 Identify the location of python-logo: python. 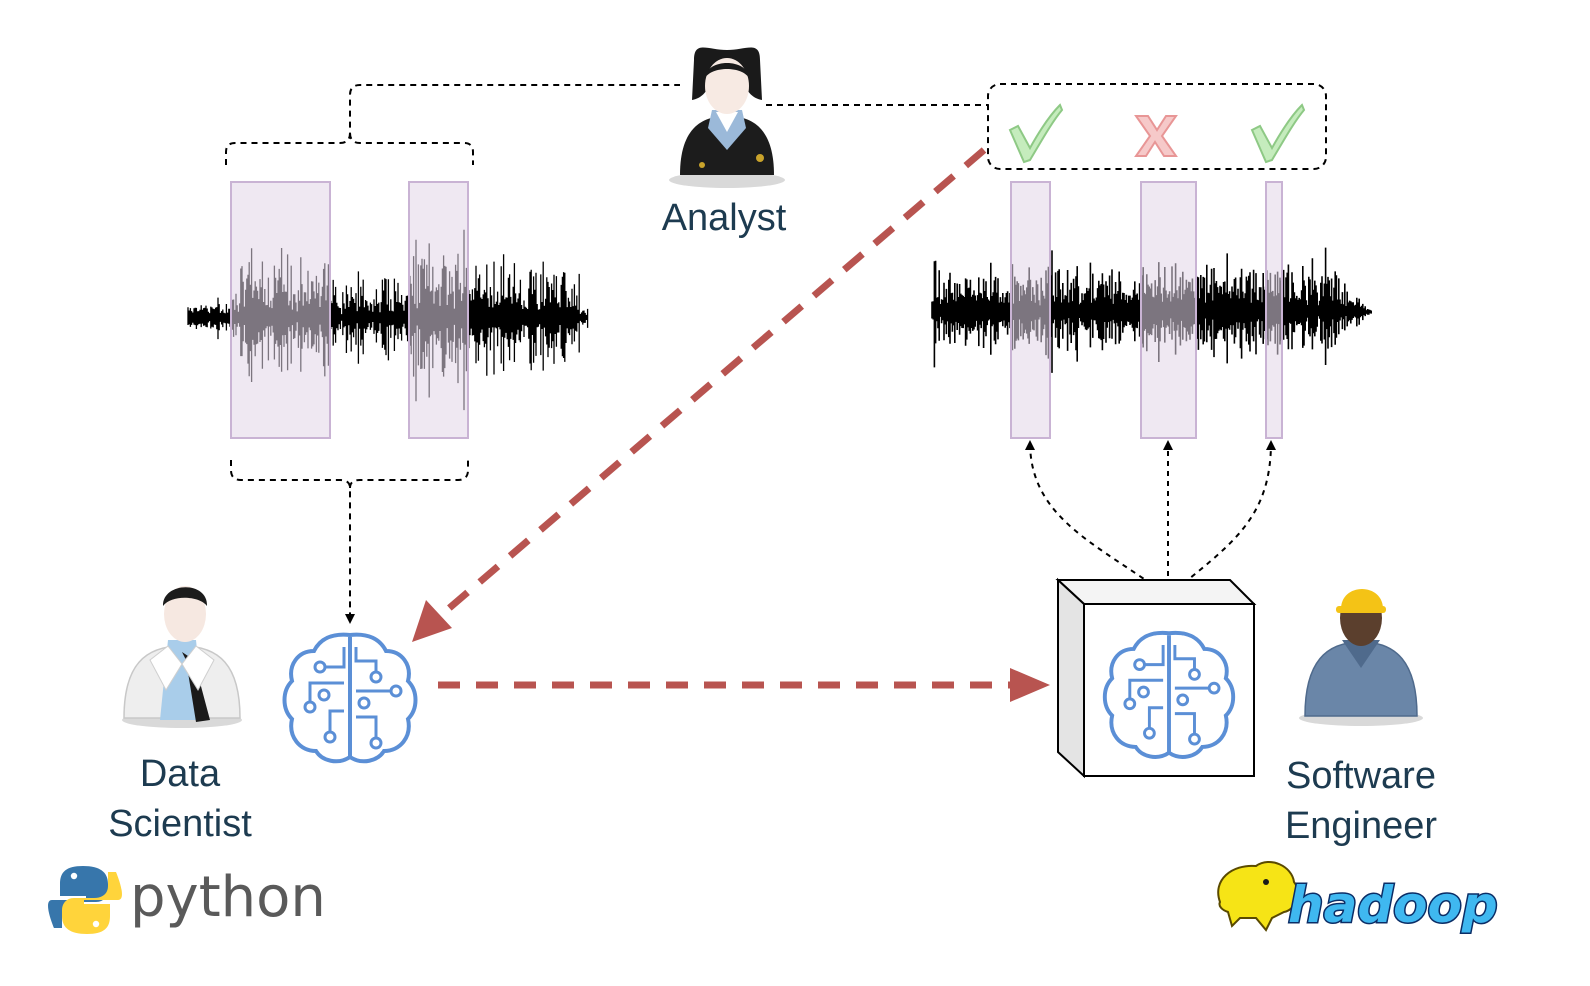
(187, 899).